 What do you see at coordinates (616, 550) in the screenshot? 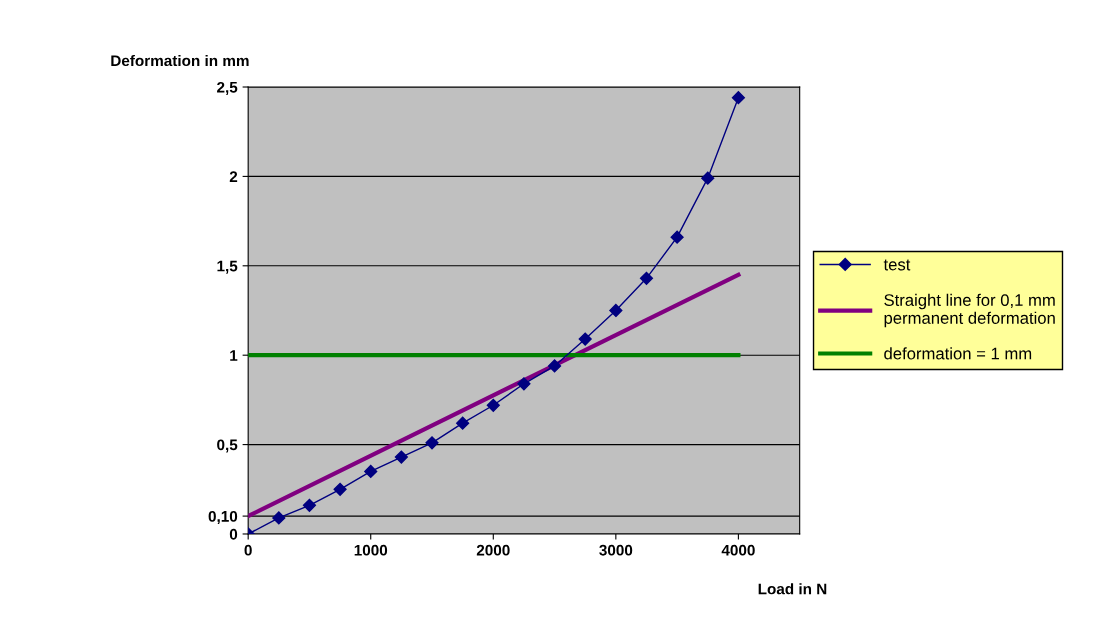
I see `x-tick-label: 3000` at bounding box center [616, 550].